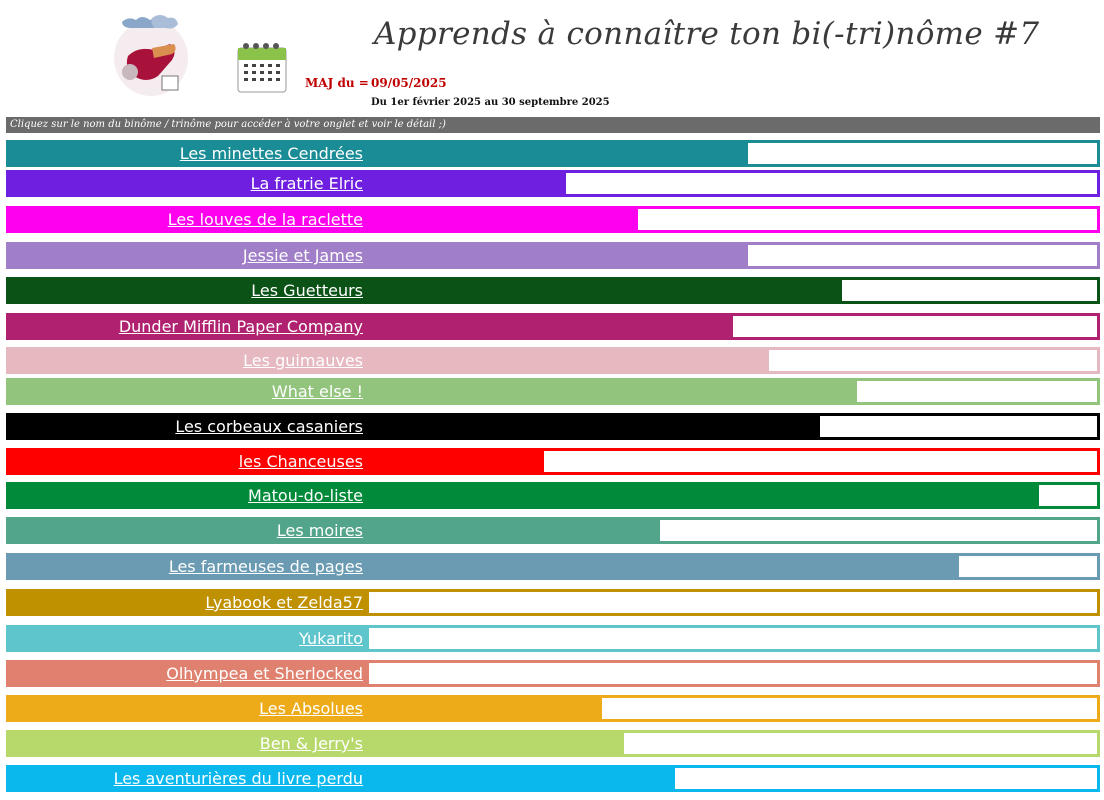 The width and height of the screenshot is (1104, 800). I want to click on team-name-link: Les Guetteurs, so click(186, 290).